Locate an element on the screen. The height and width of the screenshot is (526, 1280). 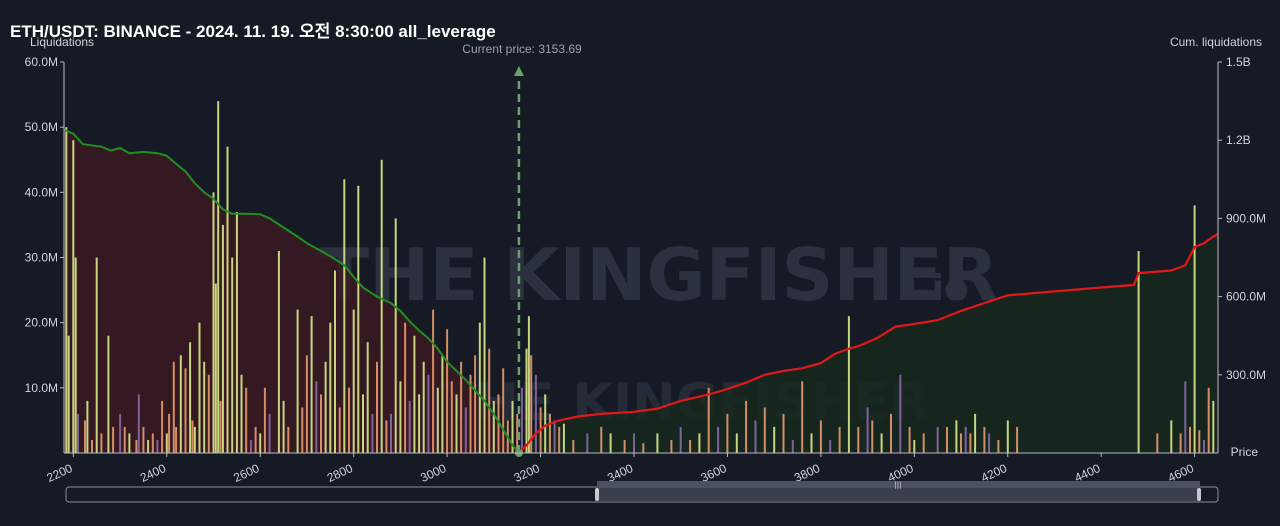
y2-tick-label: 600.0M is located at coordinates (1246, 297).